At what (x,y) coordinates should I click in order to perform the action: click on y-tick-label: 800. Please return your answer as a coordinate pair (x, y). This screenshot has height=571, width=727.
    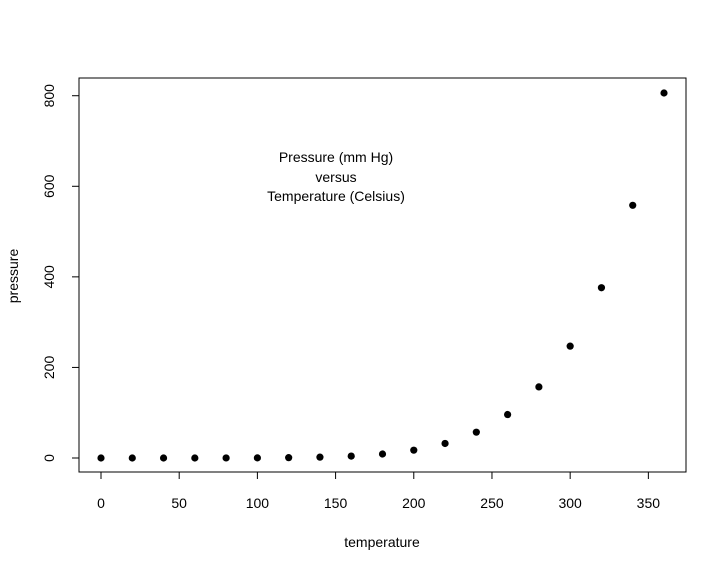
    Looking at the image, I should click on (49, 96).